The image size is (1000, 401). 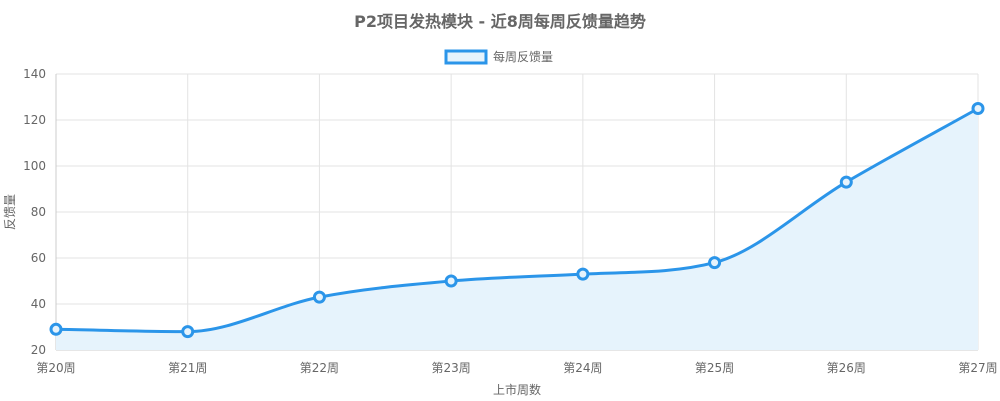 I want to click on y-tick-label: 60, so click(x=38, y=258).